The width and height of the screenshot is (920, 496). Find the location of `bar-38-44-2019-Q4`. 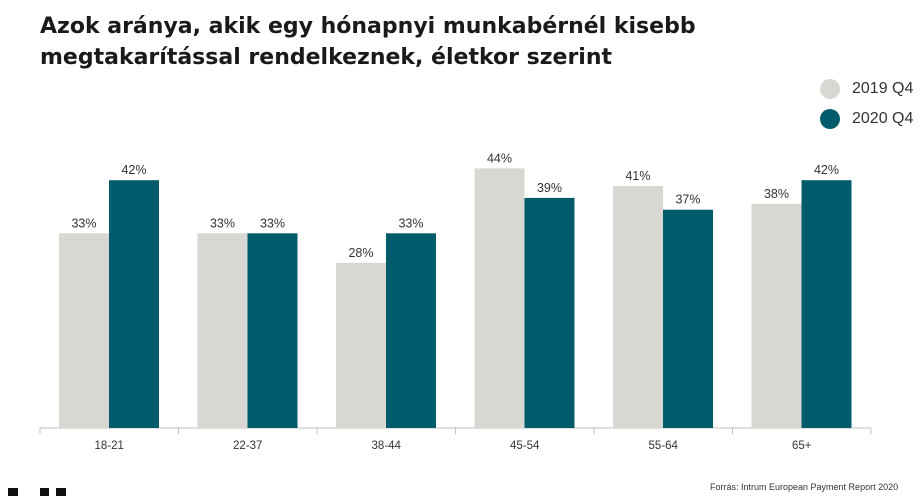

bar-38-44-2019-Q4 is located at coordinates (361, 345).